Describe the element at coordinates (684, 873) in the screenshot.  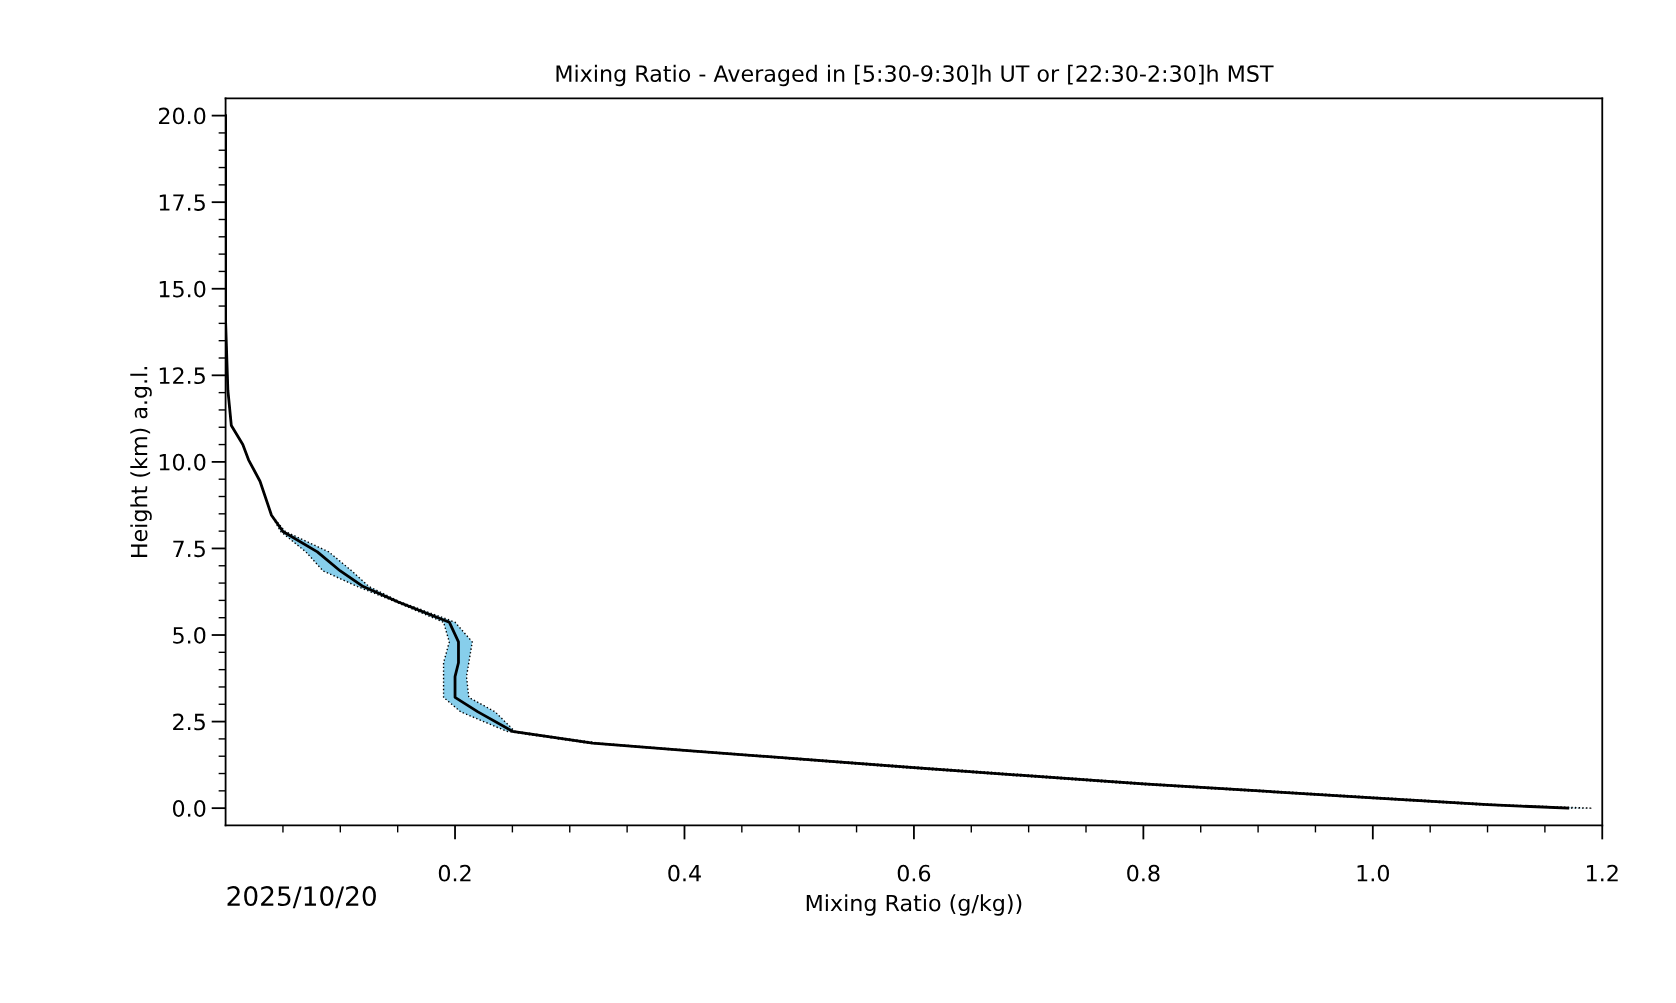
I see `x-tick-label: 0.4` at that location.